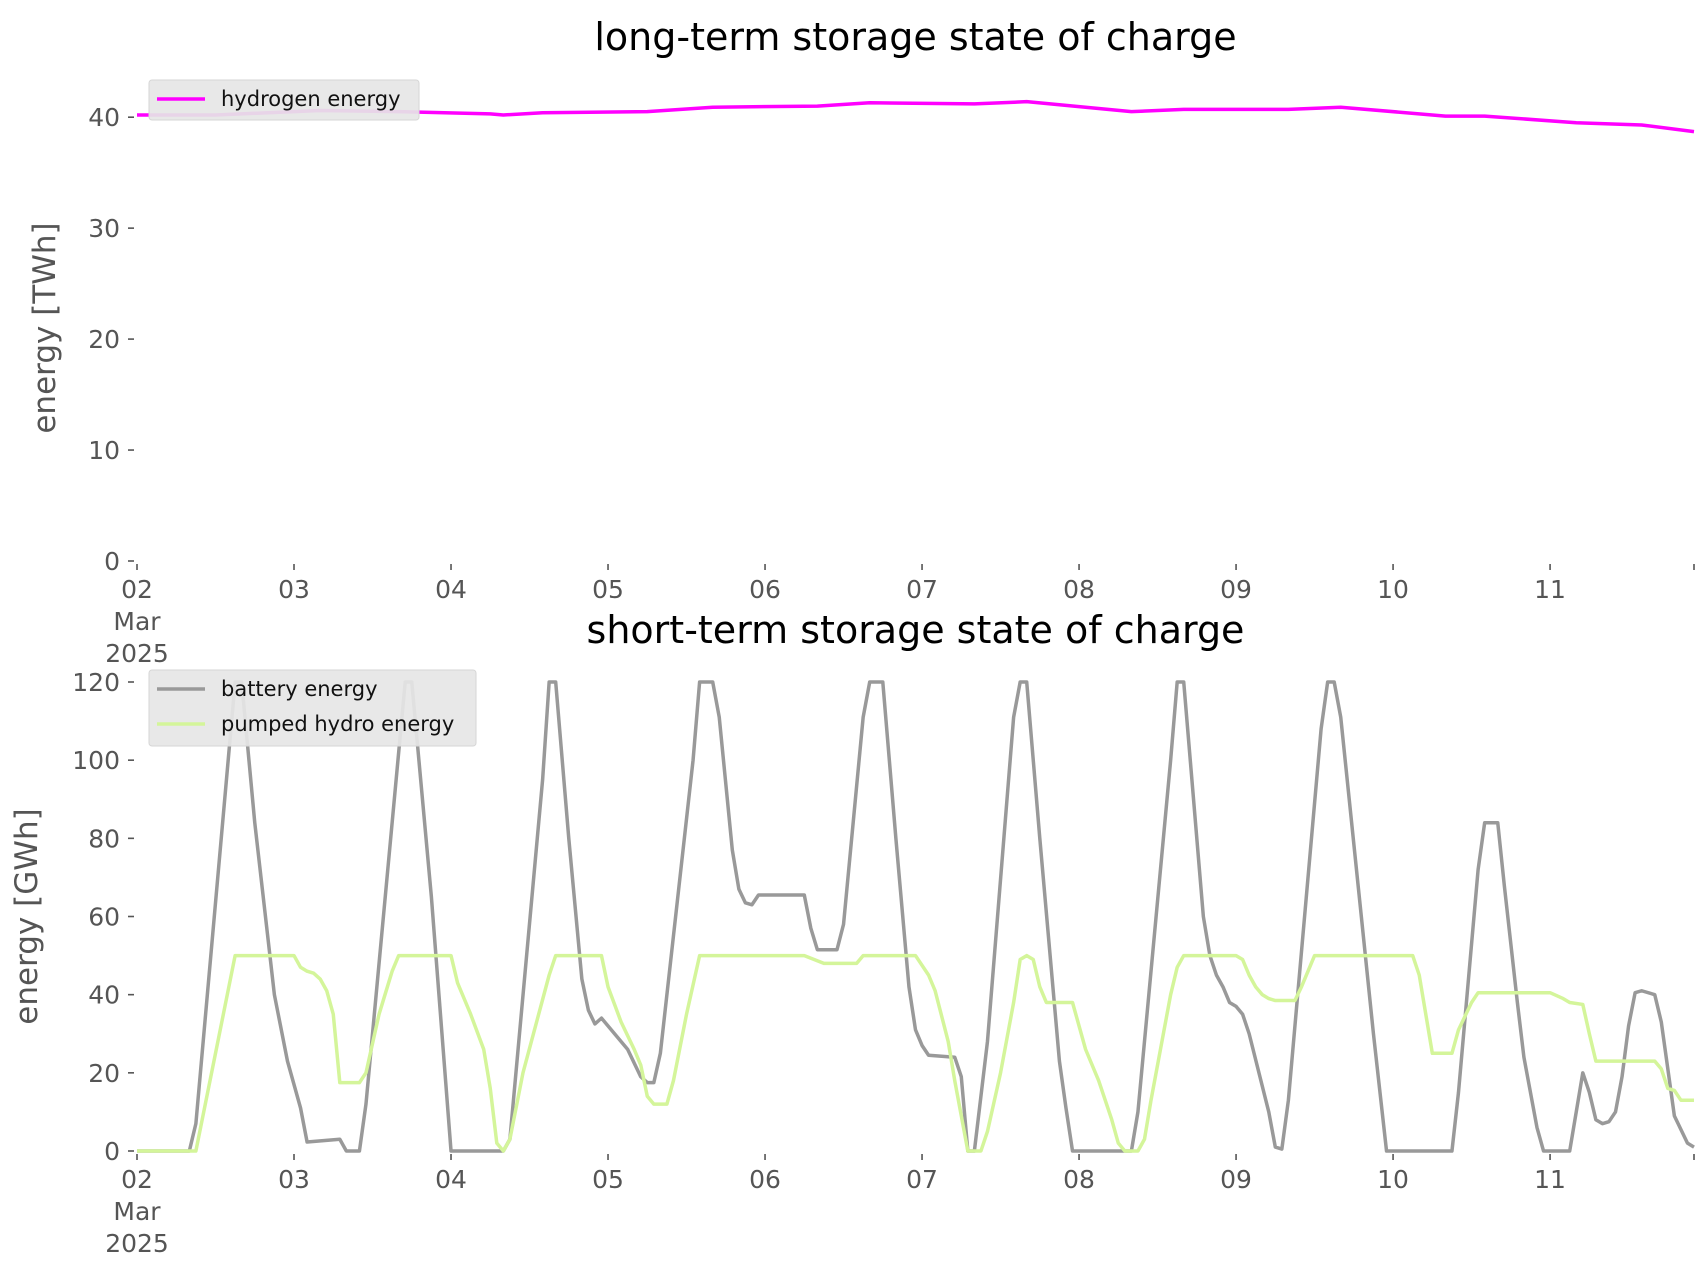  I want to click on series-line-hydrogen-energy, so click(916, 116).